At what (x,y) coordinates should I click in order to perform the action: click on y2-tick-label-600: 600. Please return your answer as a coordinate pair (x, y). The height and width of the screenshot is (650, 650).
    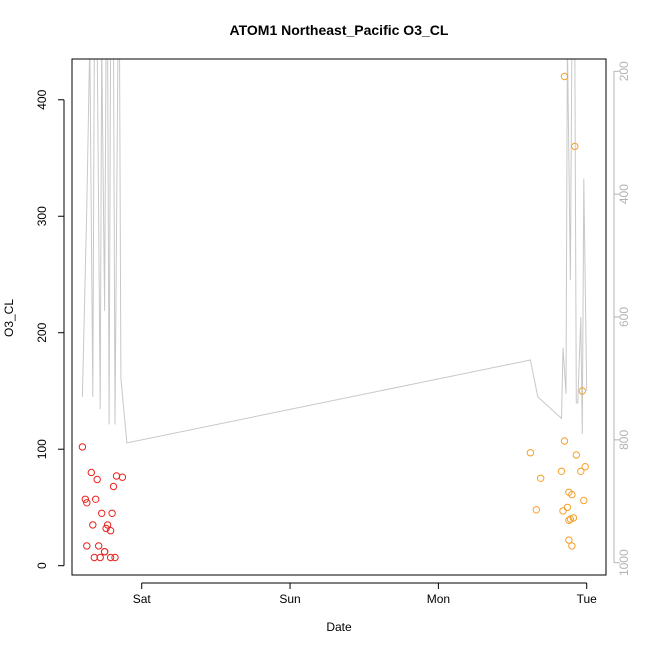
    Looking at the image, I should click on (624, 317).